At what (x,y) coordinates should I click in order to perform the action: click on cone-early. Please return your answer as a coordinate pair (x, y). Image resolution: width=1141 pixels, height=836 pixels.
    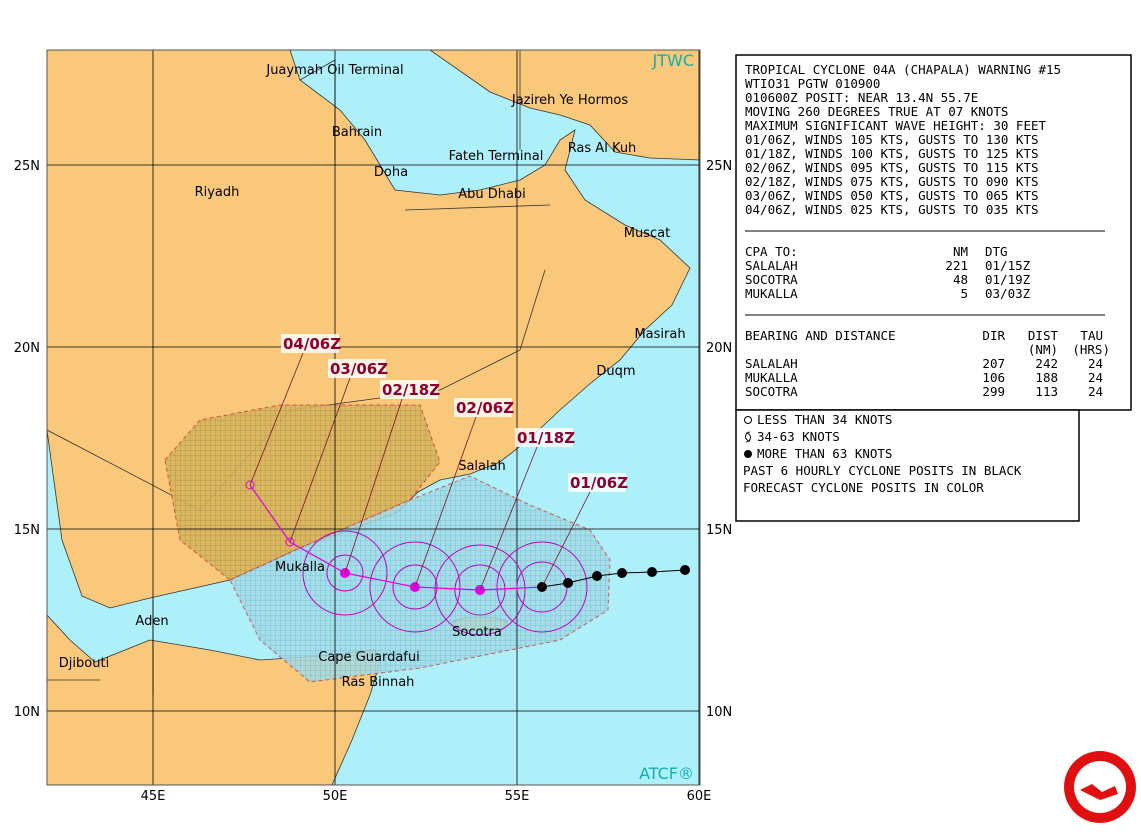
    Looking at the image, I should click on (420, 579).